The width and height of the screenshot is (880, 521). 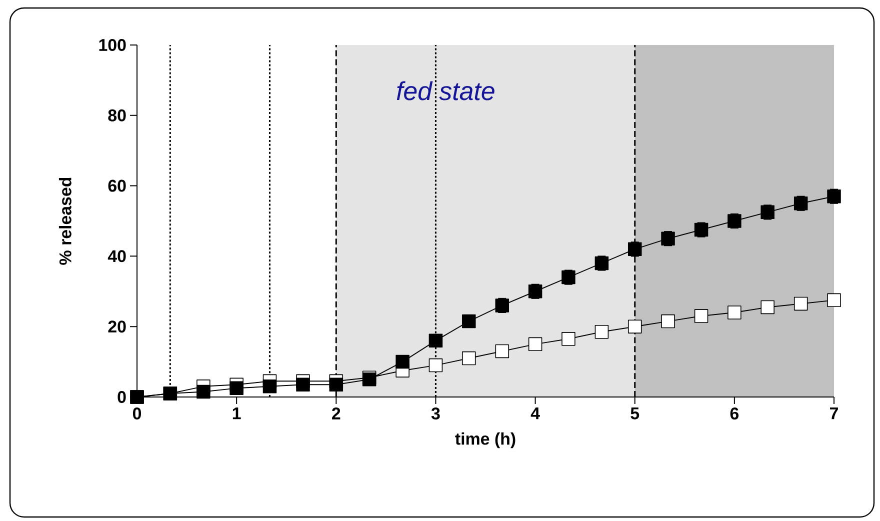 I want to click on y-tick-label: 100, so click(x=112, y=44).